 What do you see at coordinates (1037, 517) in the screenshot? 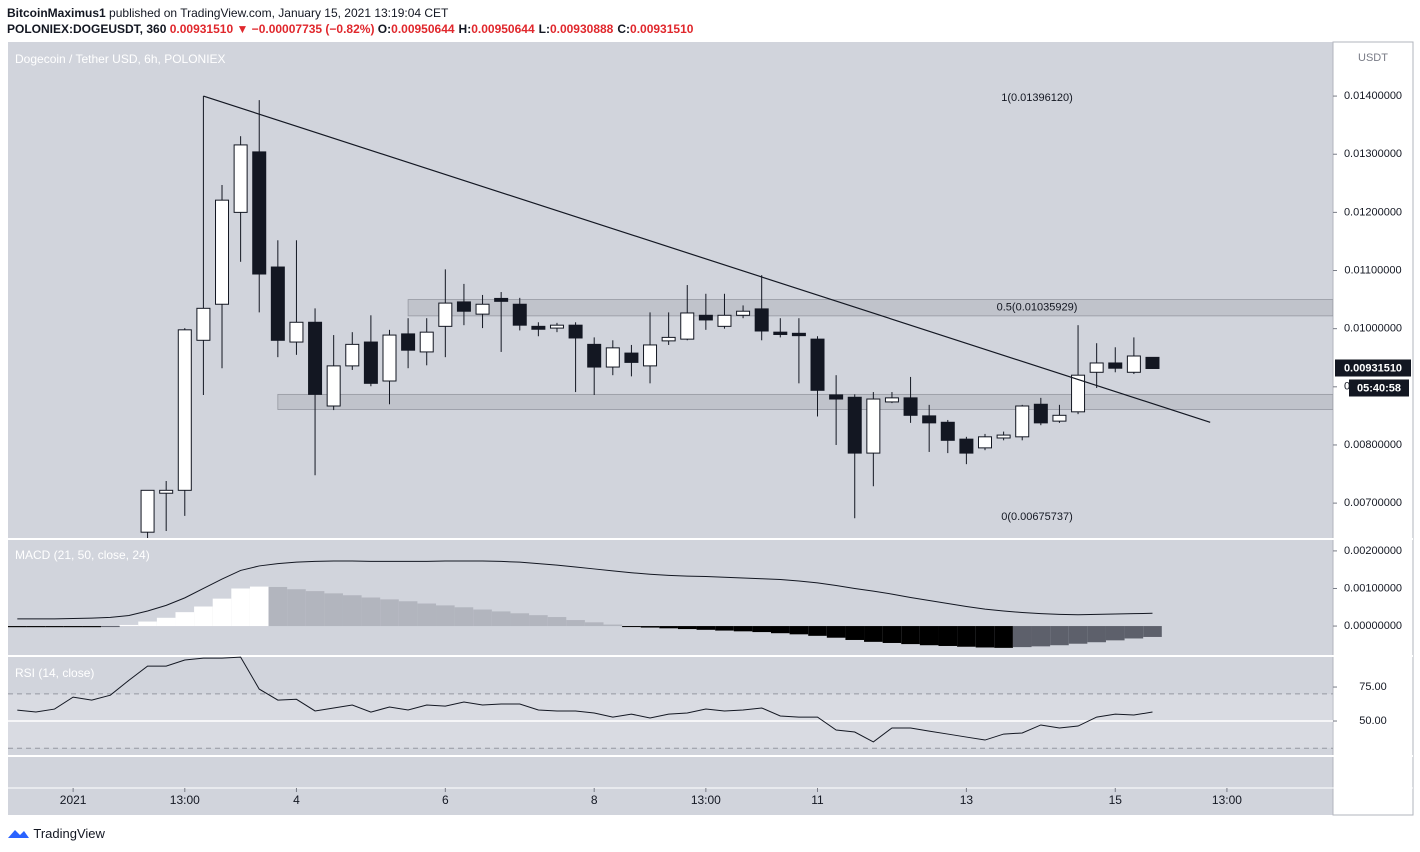
I see `fib-label: 0(0.00675737)` at bounding box center [1037, 517].